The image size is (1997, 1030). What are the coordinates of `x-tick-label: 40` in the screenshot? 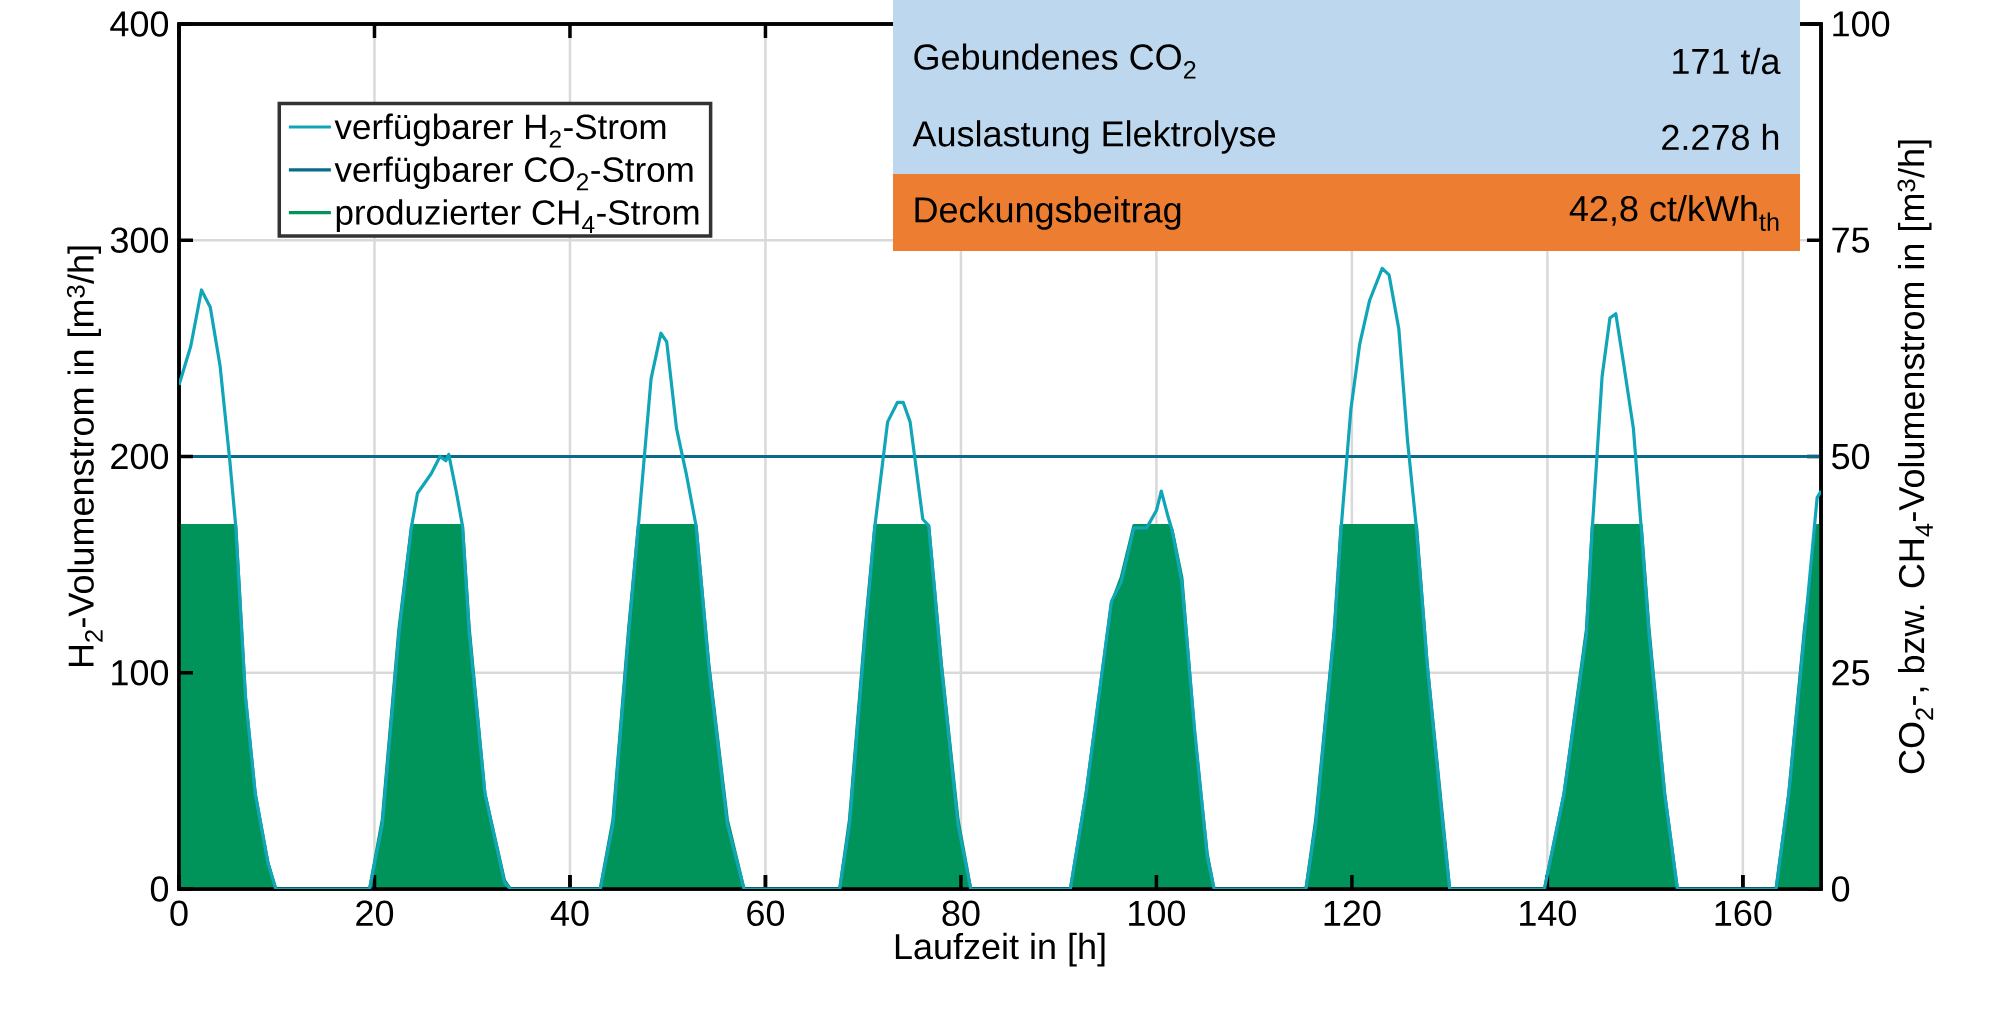 It's located at (569, 913).